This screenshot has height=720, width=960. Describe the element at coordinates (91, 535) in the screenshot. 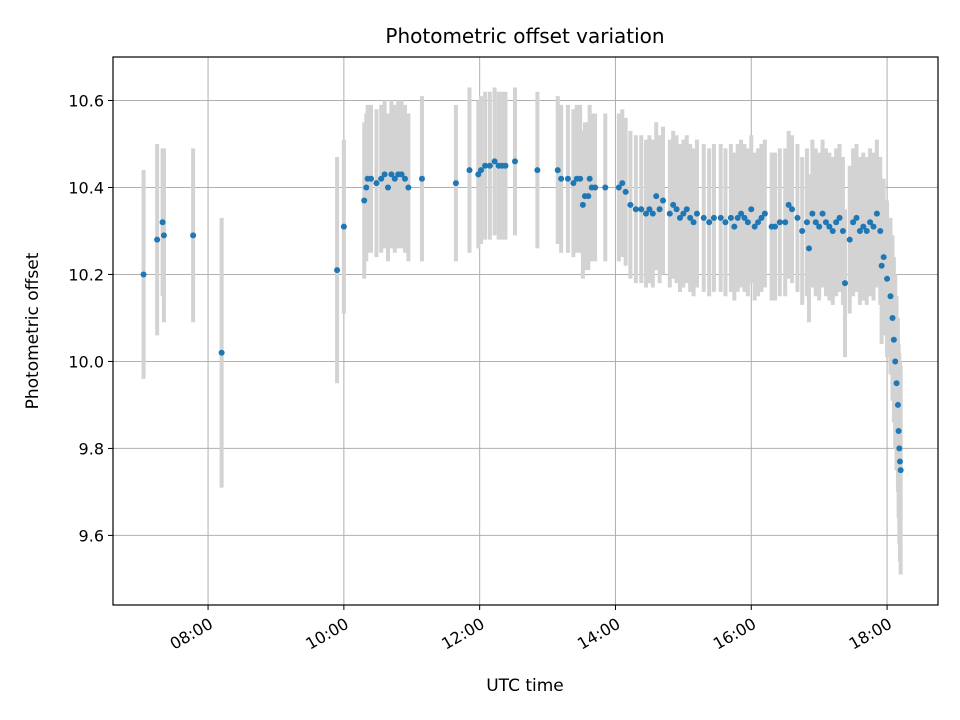

I see `y-tick-label: 9.6` at that location.